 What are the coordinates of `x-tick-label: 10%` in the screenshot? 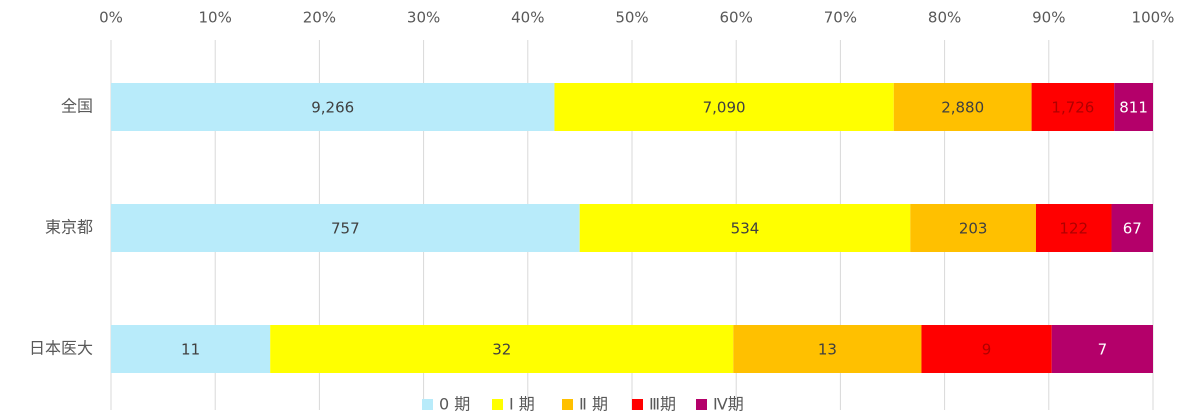 It's located at (215, 18).